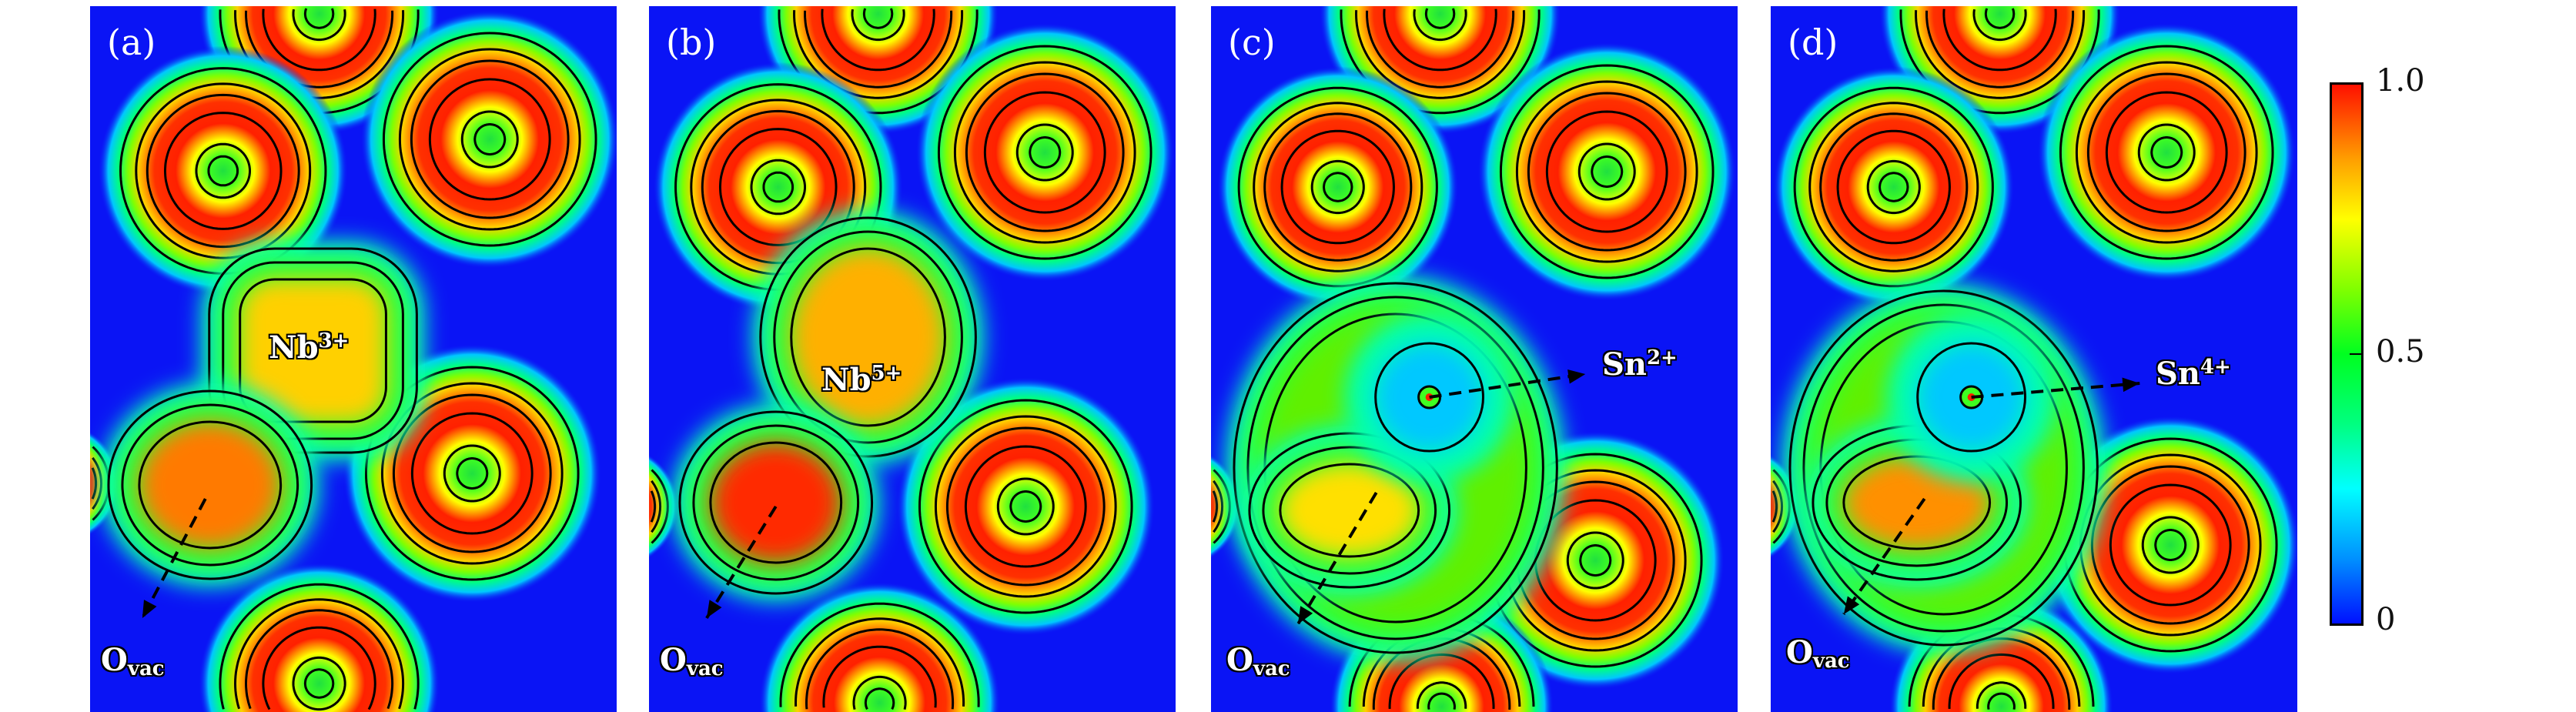 This screenshot has height=712, width=2576. I want to click on ion-symbol: Nb, so click(846, 380).